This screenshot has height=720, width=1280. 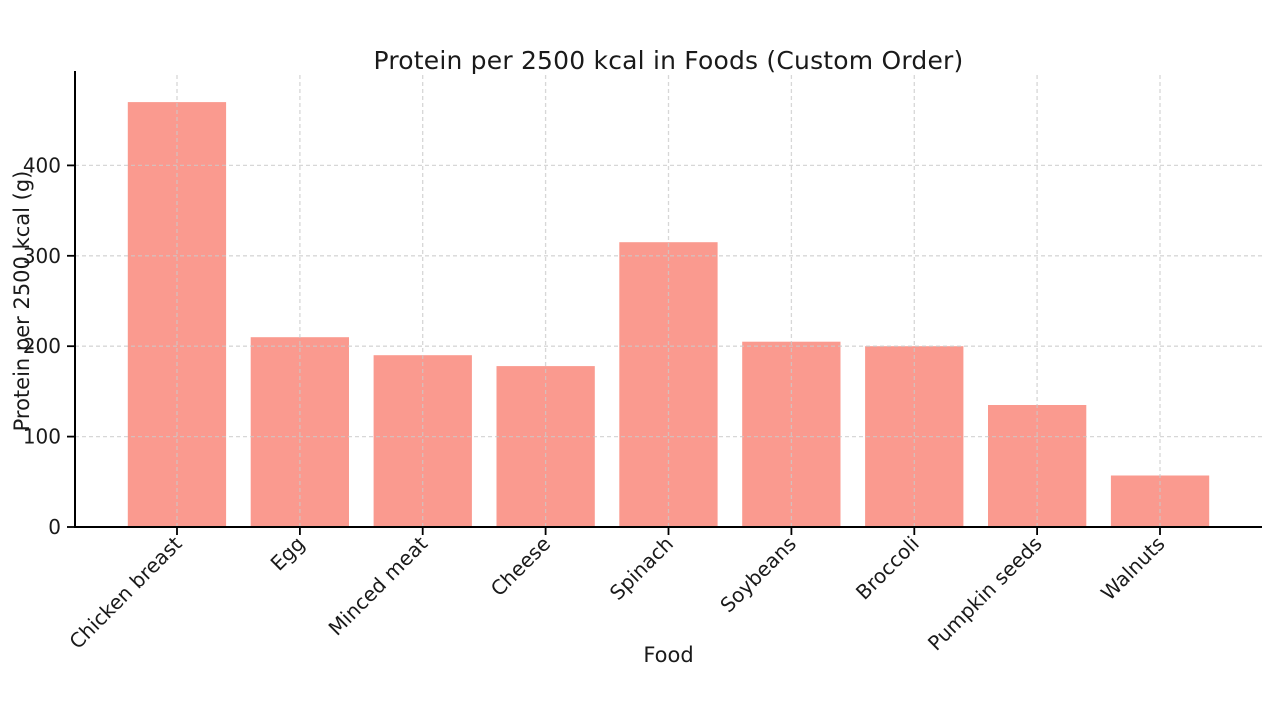 I want to click on x-tick-label-broccoli: Broccoli, so click(x=887, y=568).